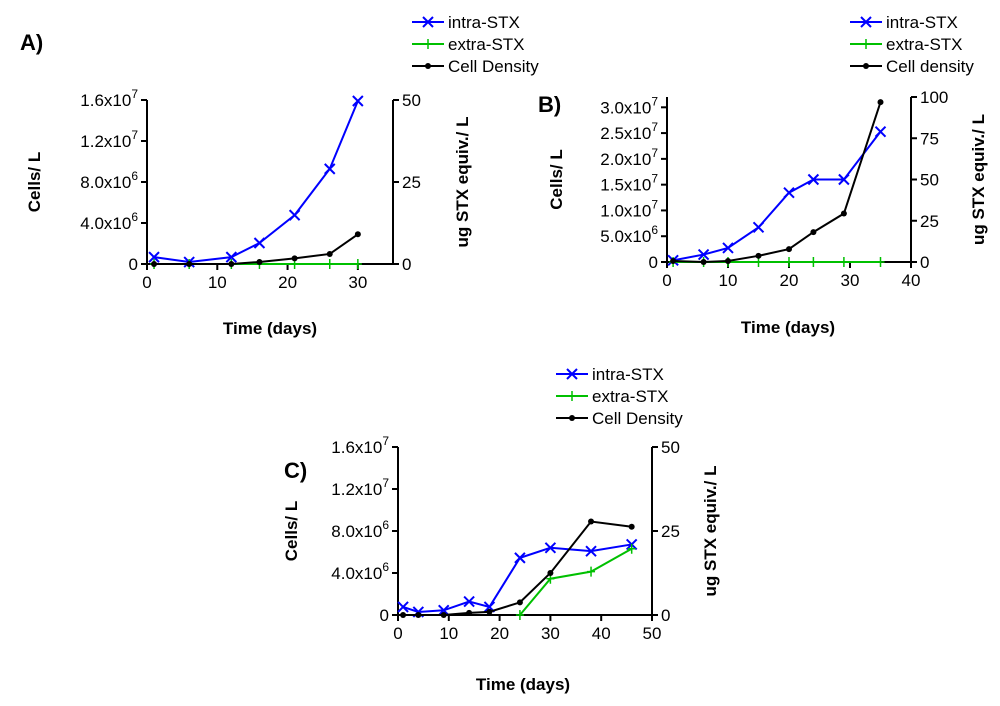 This screenshot has width=1000, height=706. What do you see at coordinates (929, 180) in the screenshot?
I see `y-tick-label-right: 50` at bounding box center [929, 180].